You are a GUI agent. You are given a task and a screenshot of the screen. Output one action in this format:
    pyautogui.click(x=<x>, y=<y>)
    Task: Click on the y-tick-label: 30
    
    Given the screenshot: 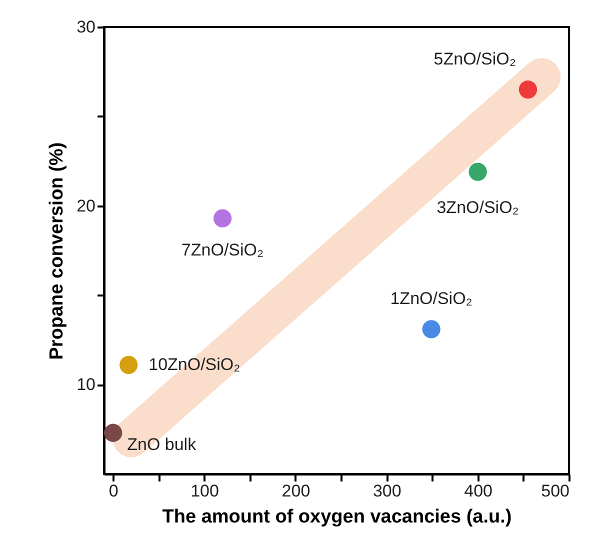 What is the action you would take?
    pyautogui.click(x=86, y=27)
    